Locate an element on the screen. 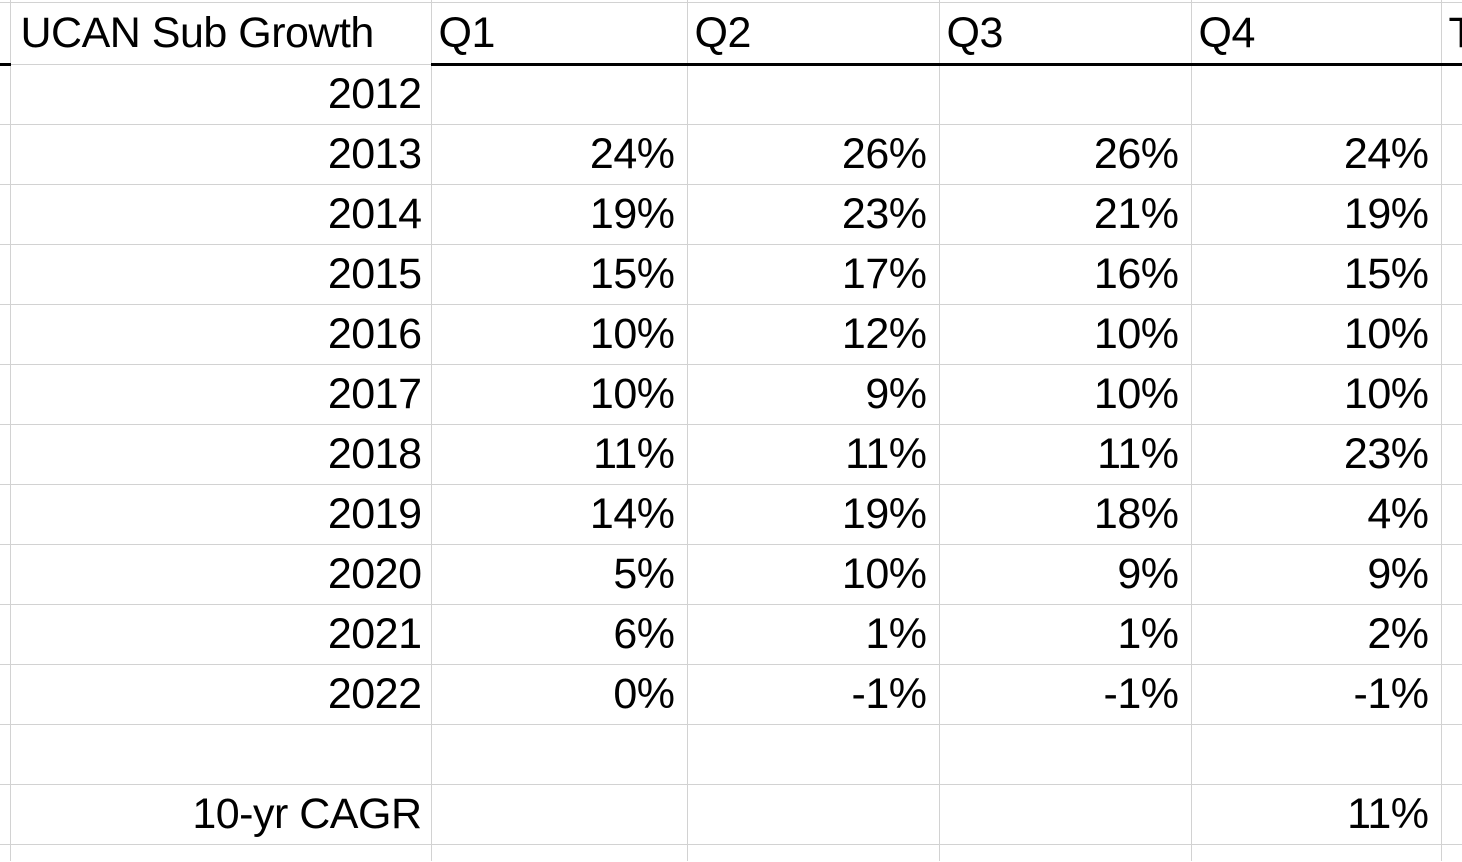 Image resolution: width=1462 pixels, height=862 pixels. row-label-cell: 2018 is located at coordinates (221, 454).